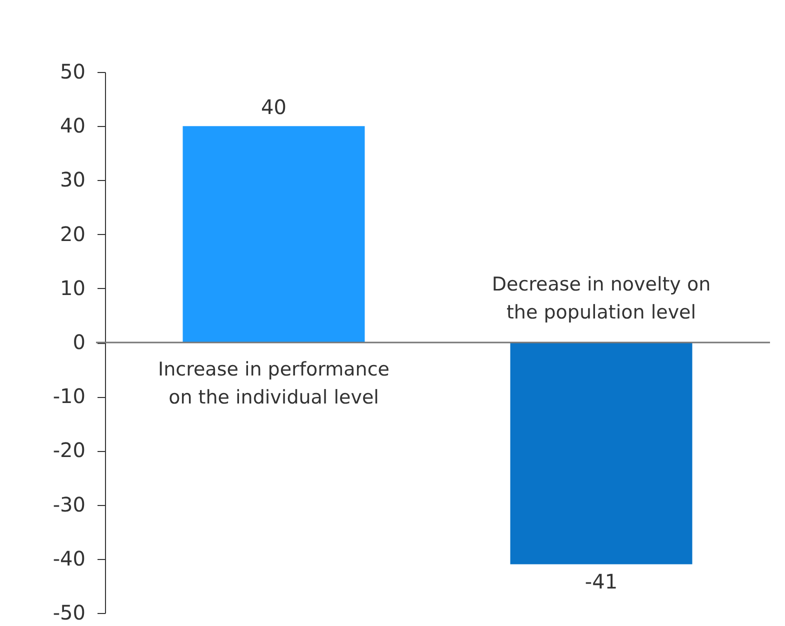  I want to click on y-tick-label: 40, so click(73, 126).